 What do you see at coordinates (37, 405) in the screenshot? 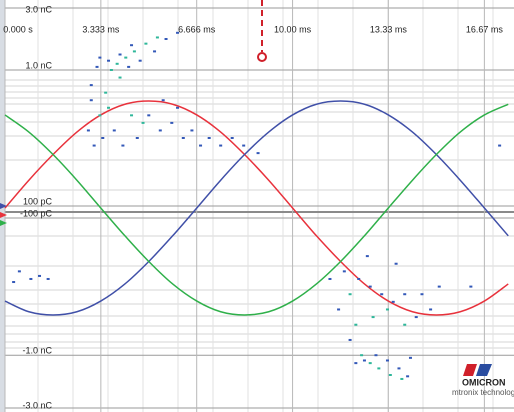
I see `y-tick-label: -3.0 nC` at bounding box center [37, 405].